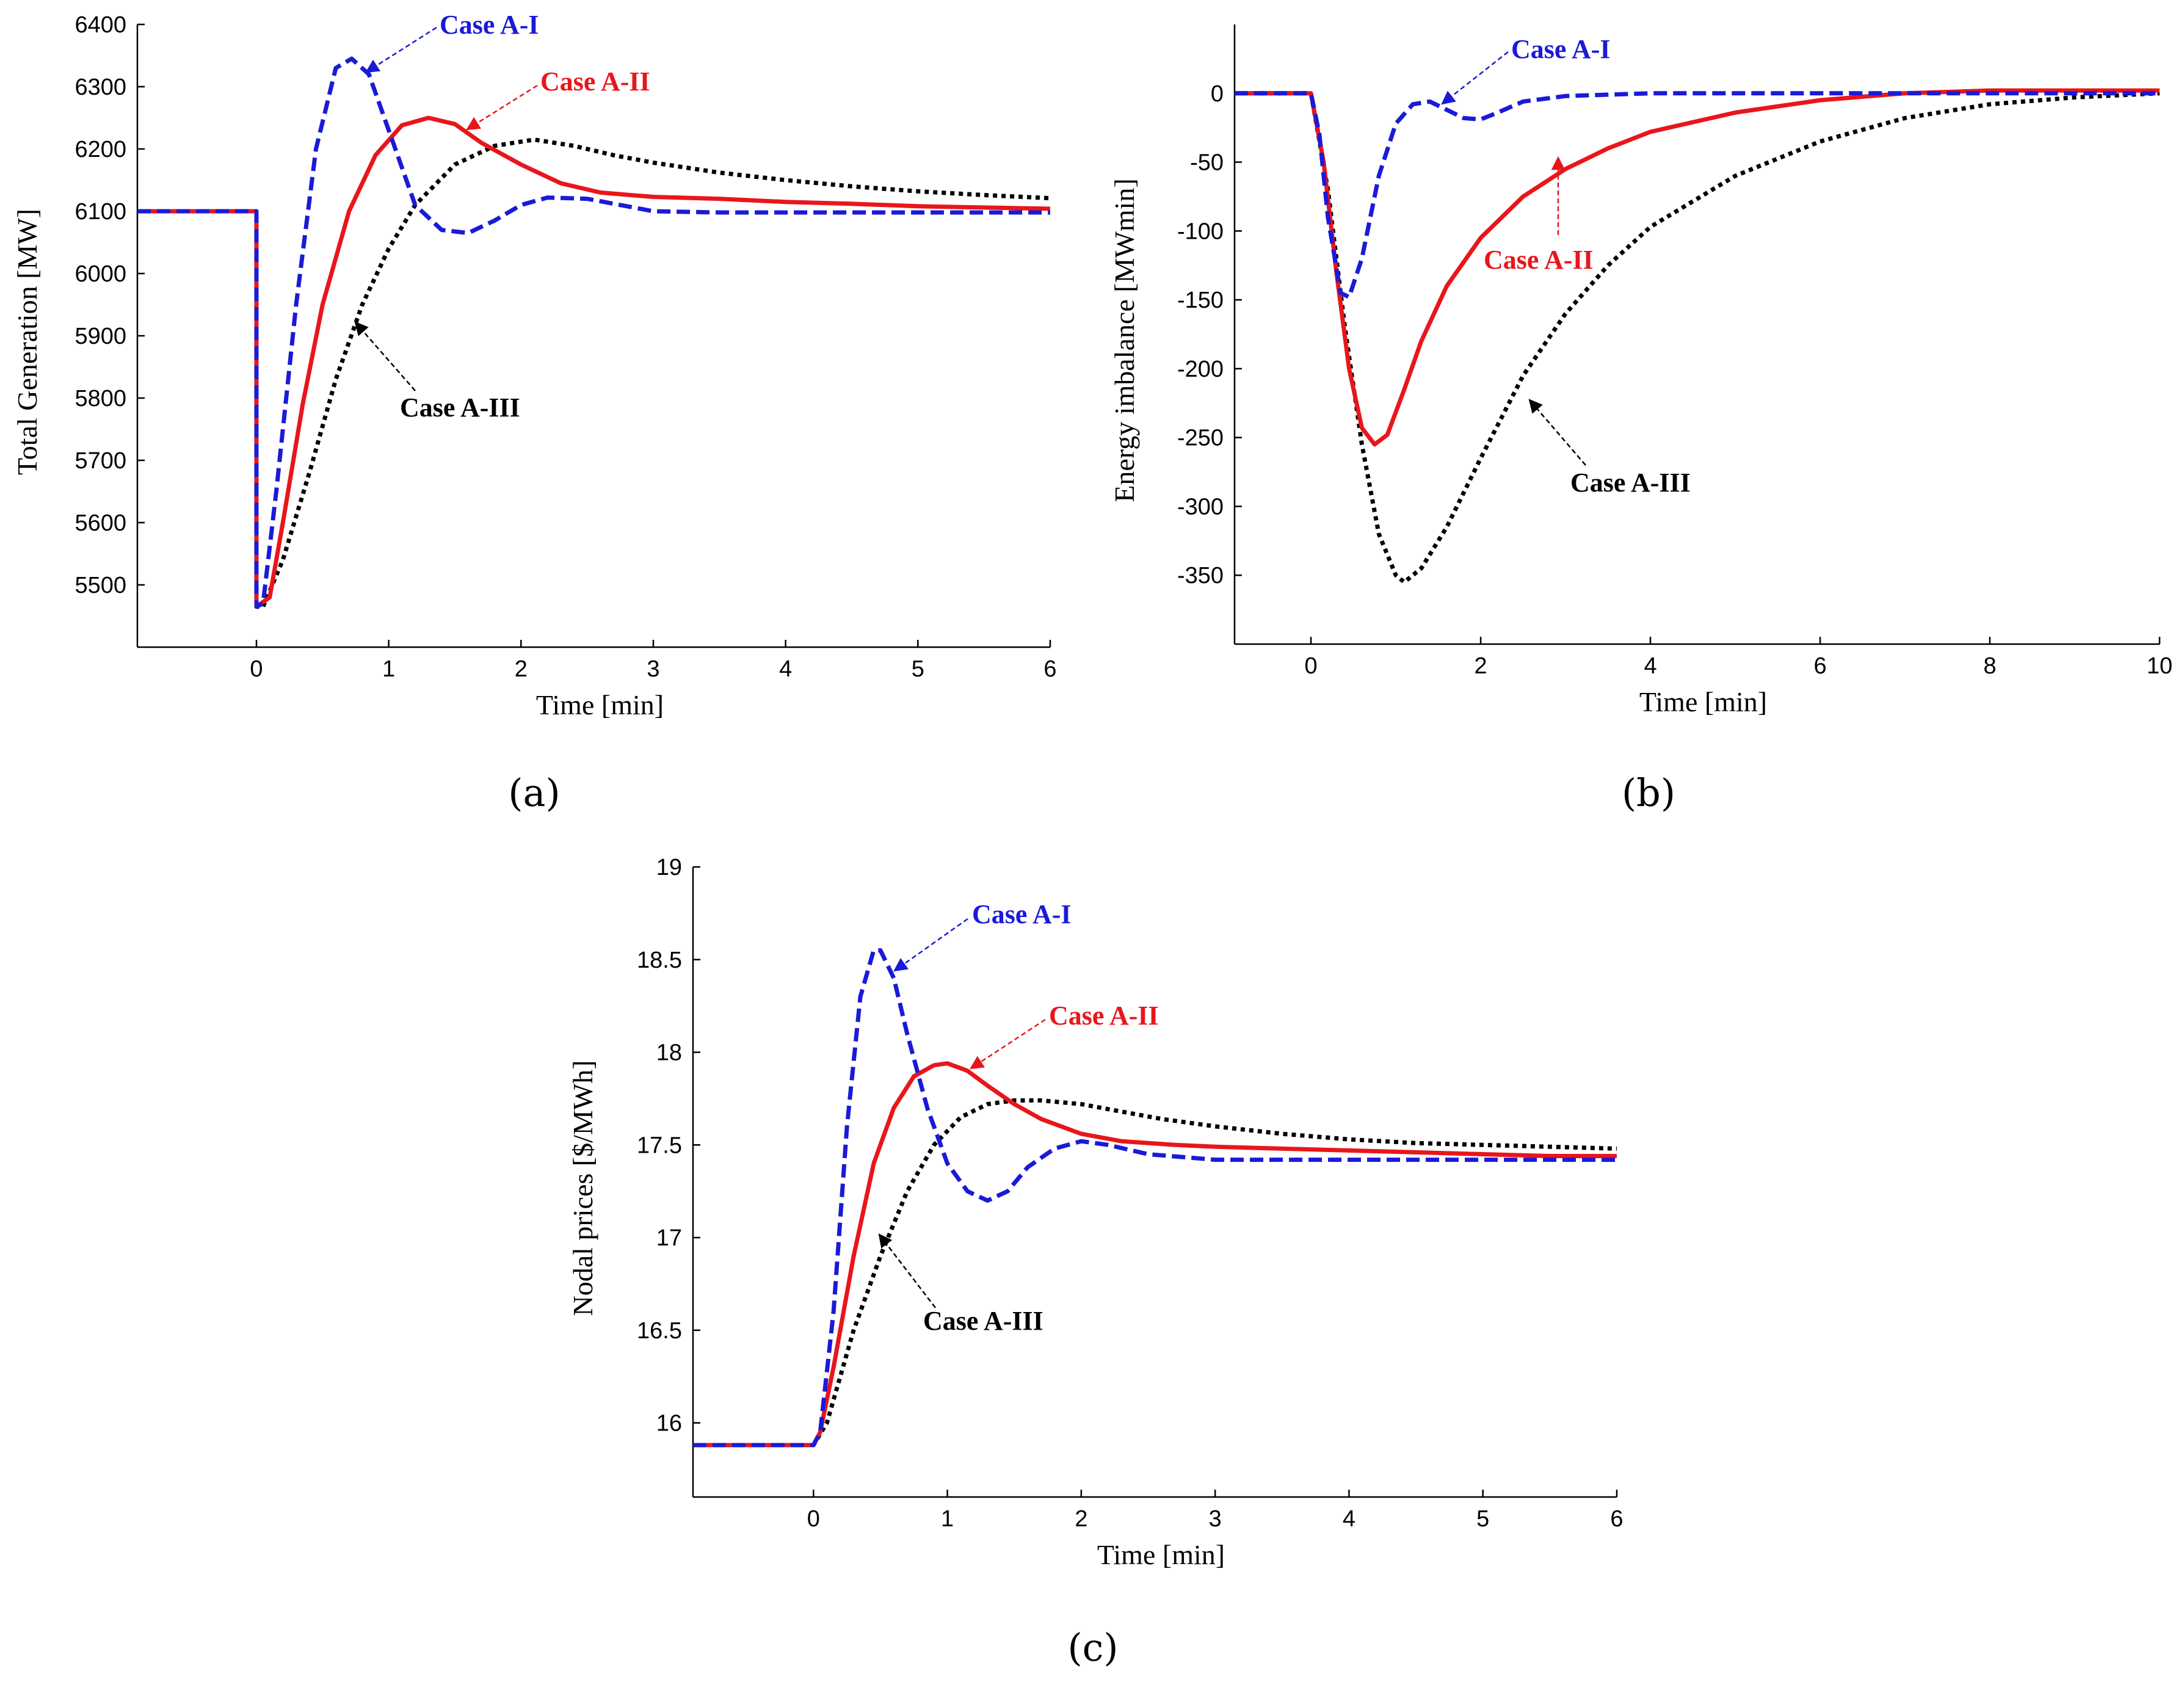  Describe the element at coordinates (100, 336) in the screenshot. I see `y-tick-label: 5900` at that location.